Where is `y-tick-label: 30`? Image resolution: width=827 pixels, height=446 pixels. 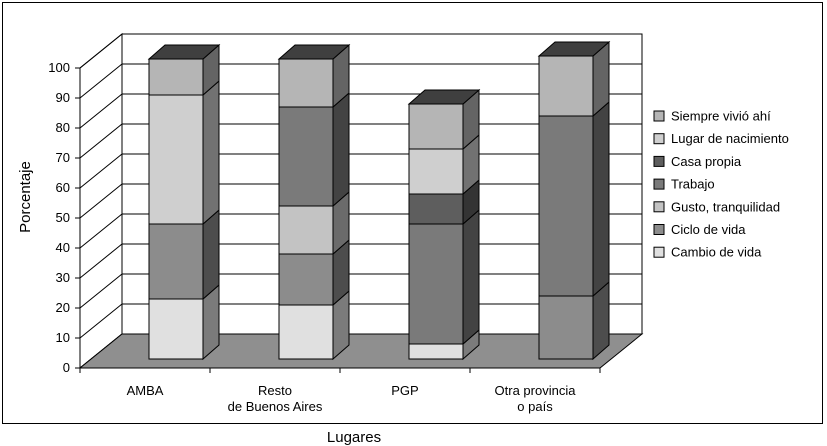 y-tick-label: 30 is located at coordinates (63, 277).